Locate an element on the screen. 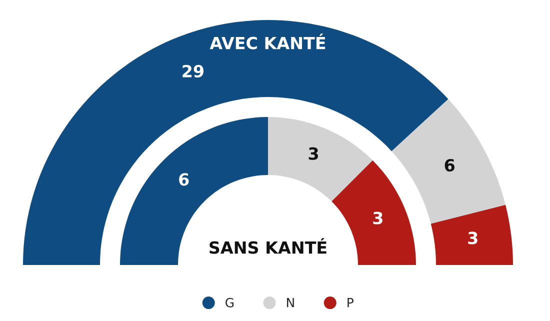 The height and width of the screenshot is (321, 550). legend-label: G is located at coordinates (230, 303).